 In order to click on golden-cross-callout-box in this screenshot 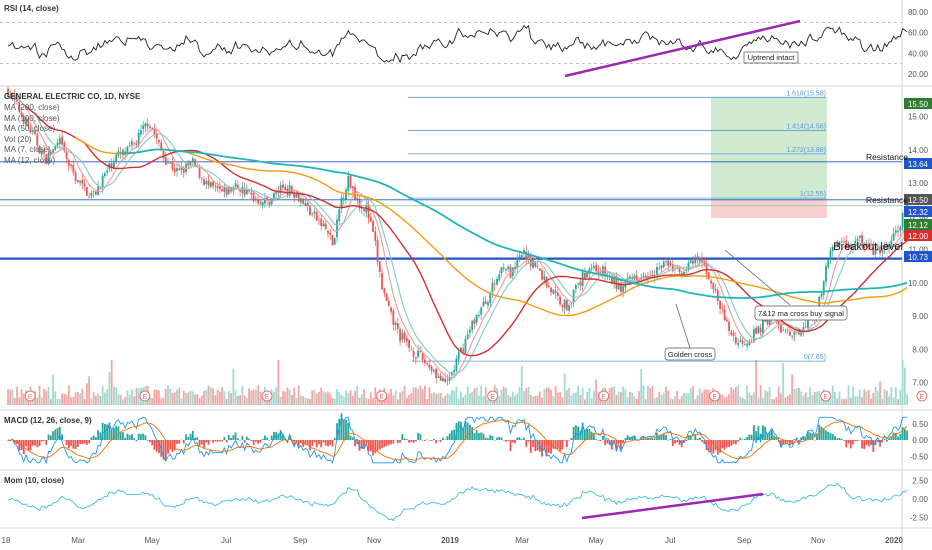, I will do `click(690, 354)`.